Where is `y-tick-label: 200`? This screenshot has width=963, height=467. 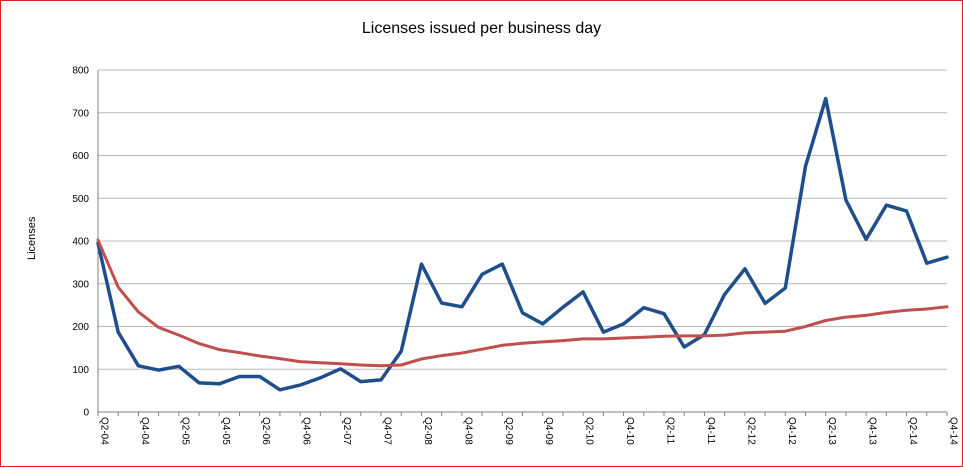 y-tick-label: 200 is located at coordinates (80, 327).